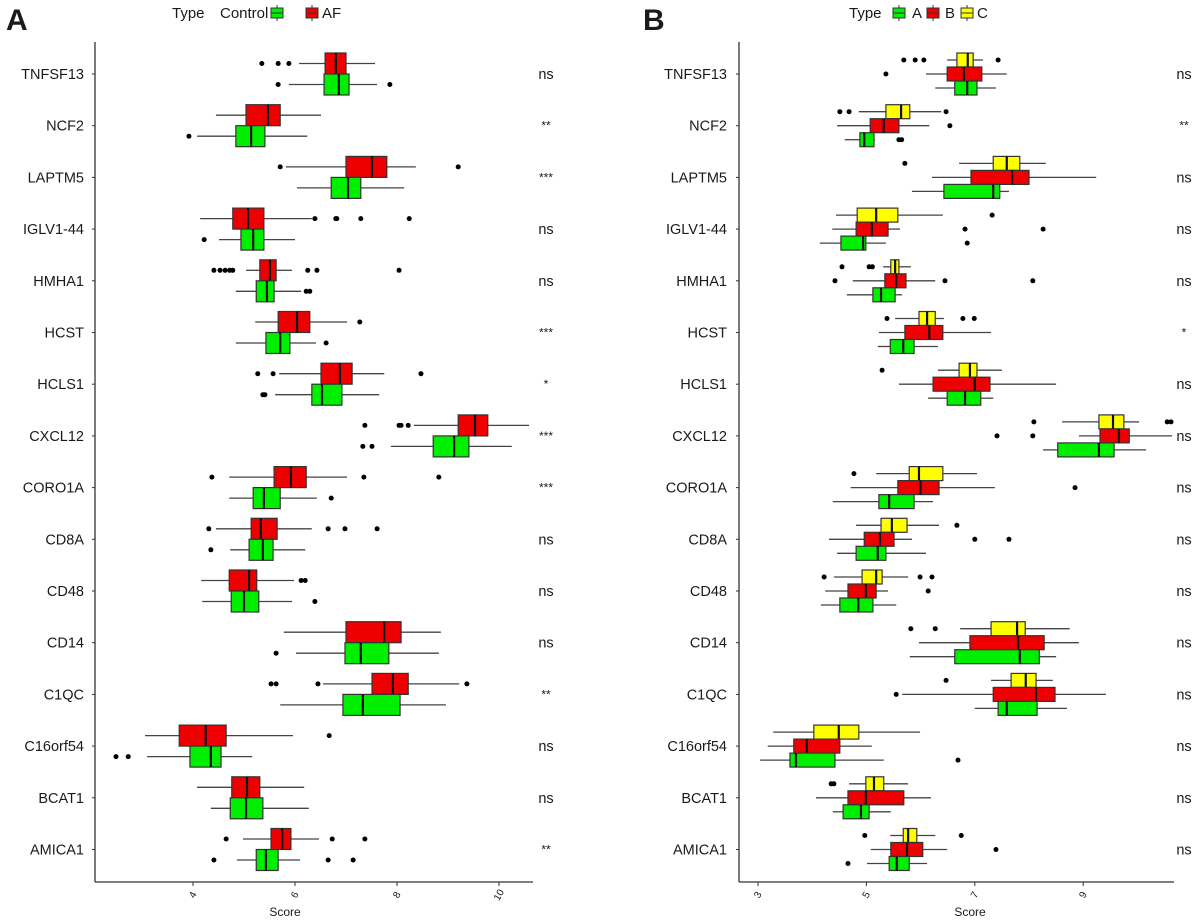  What do you see at coordinates (295, 839) in the screenshot?
I see `panel-a-box-af-amica1` at bounding box center [295, 839].